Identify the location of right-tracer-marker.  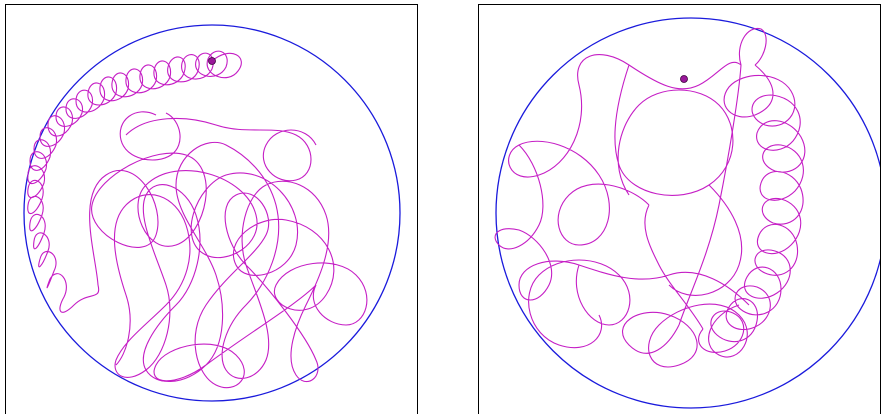
(684, 79).